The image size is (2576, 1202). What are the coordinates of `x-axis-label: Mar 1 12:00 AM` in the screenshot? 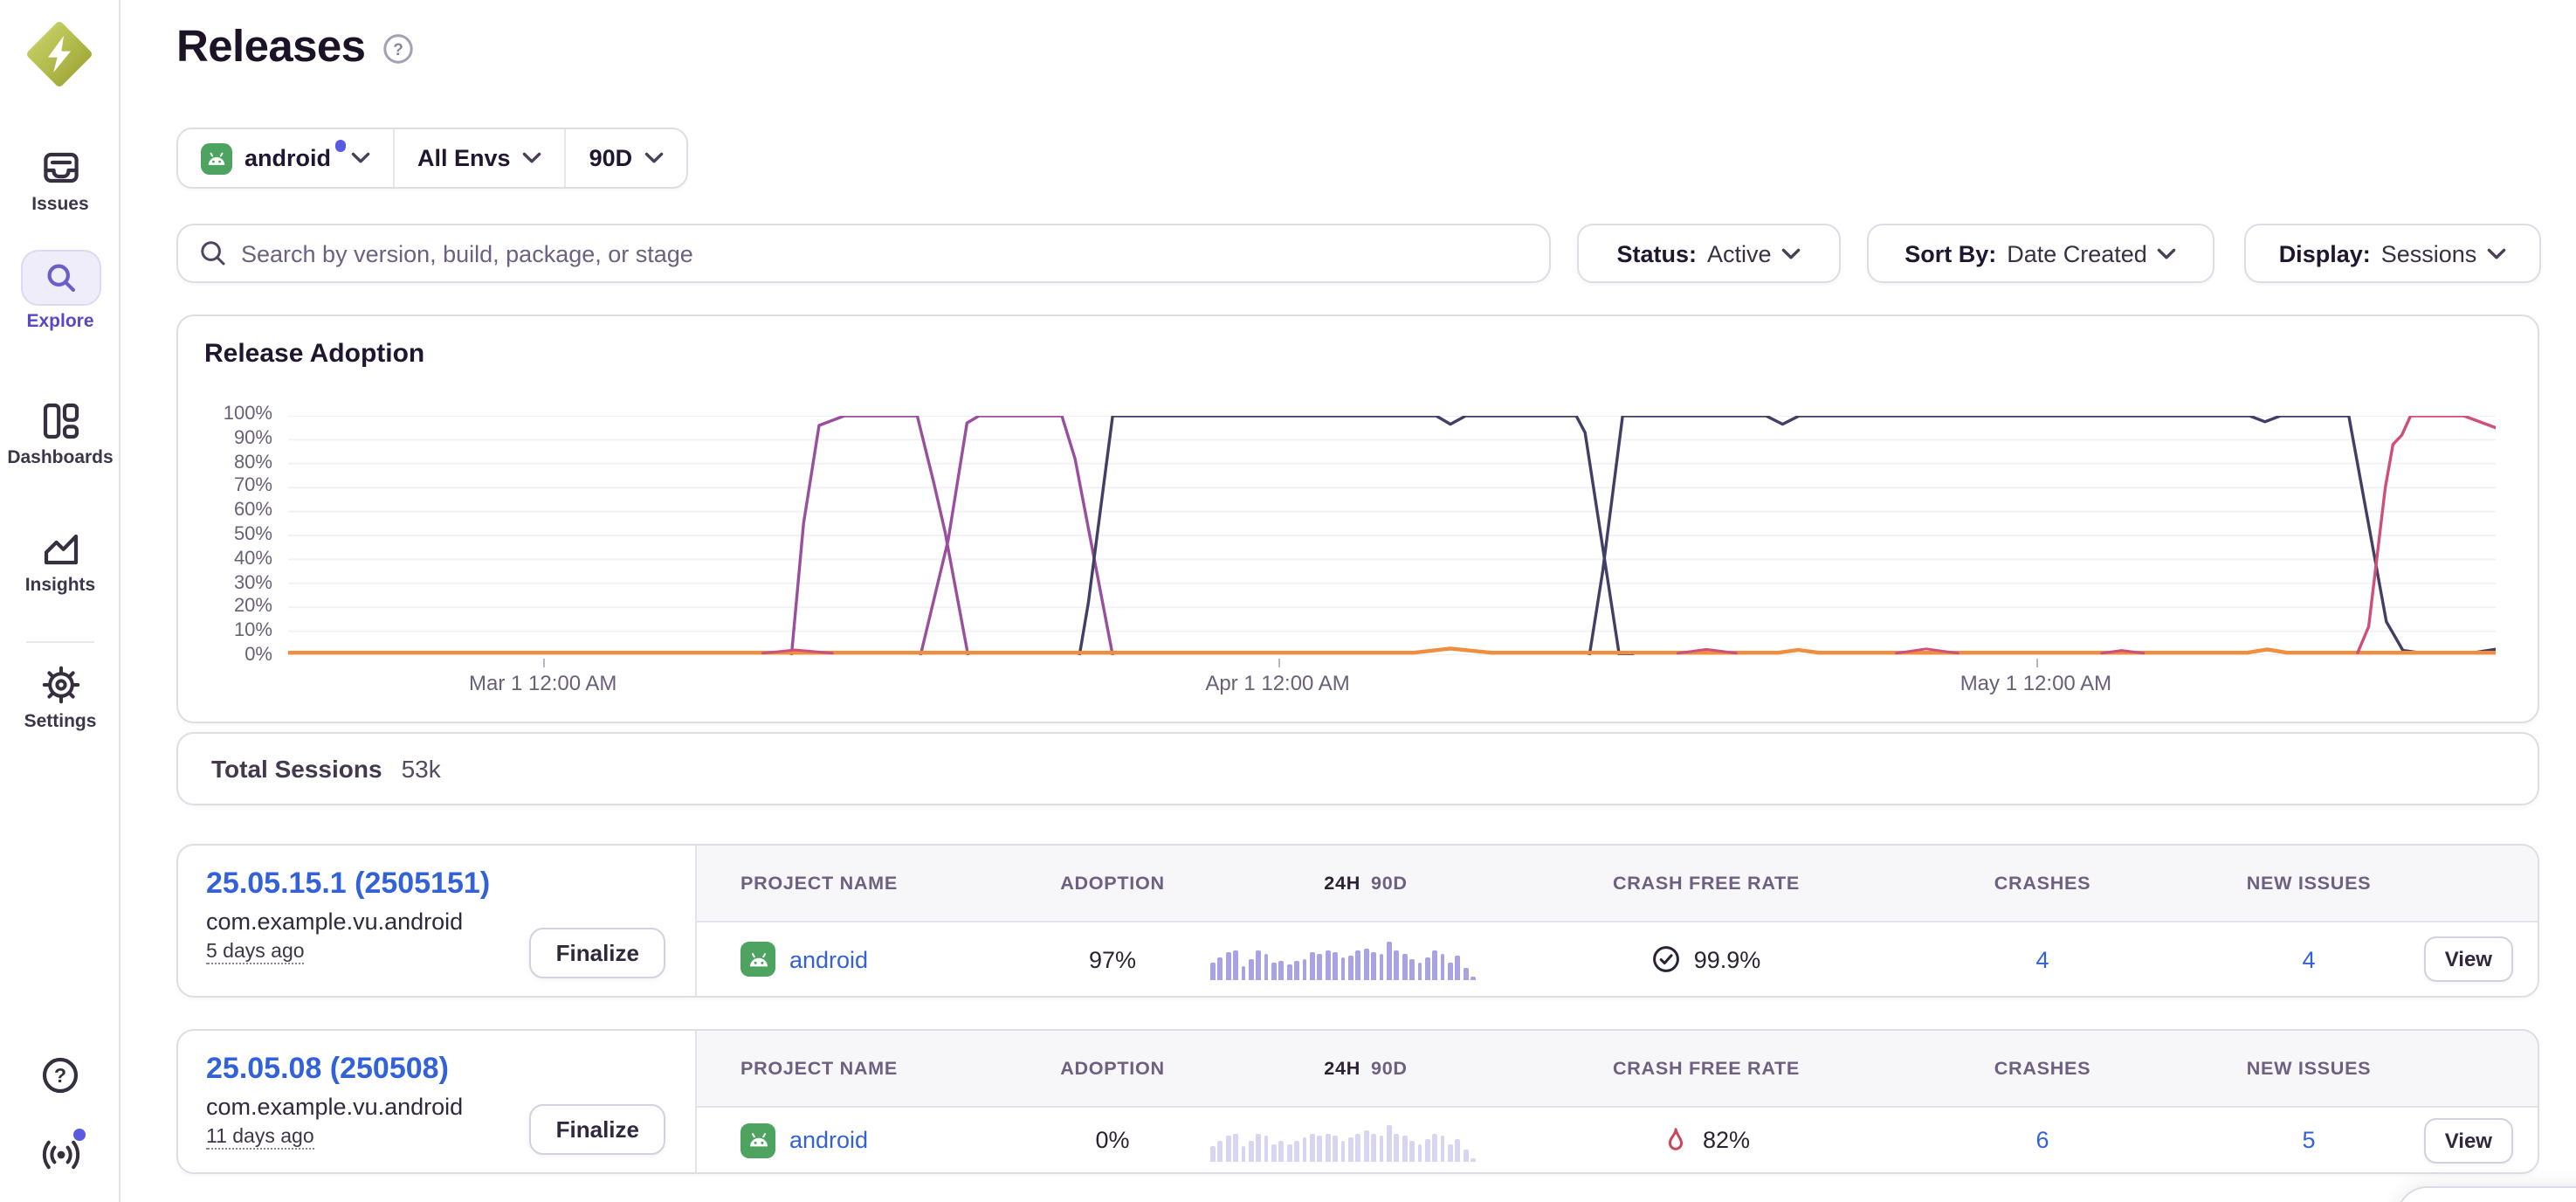 It's located at (543, 683).